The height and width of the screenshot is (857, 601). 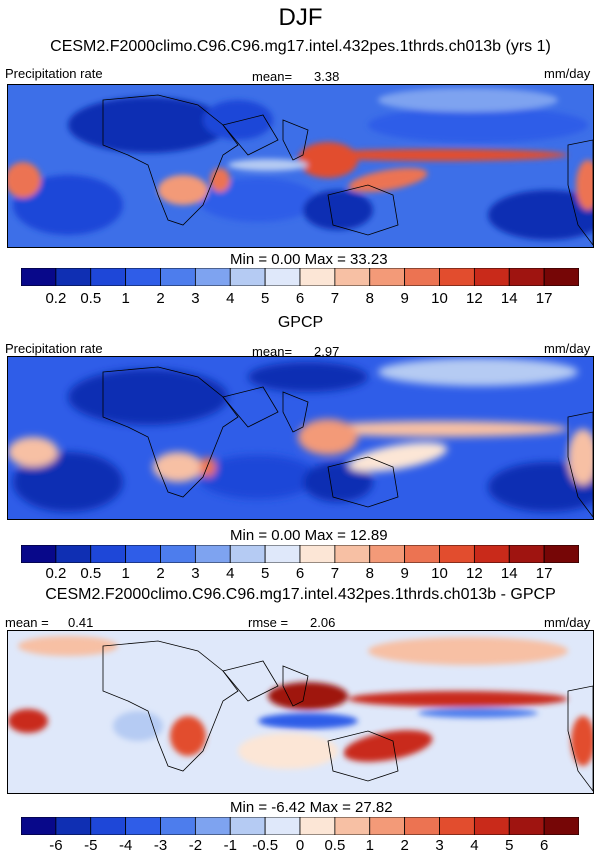 What do you see at coordinates (584, 185) in the screenshot?
I see `panel1-south-america-wet` at bounding box center [584, 185].